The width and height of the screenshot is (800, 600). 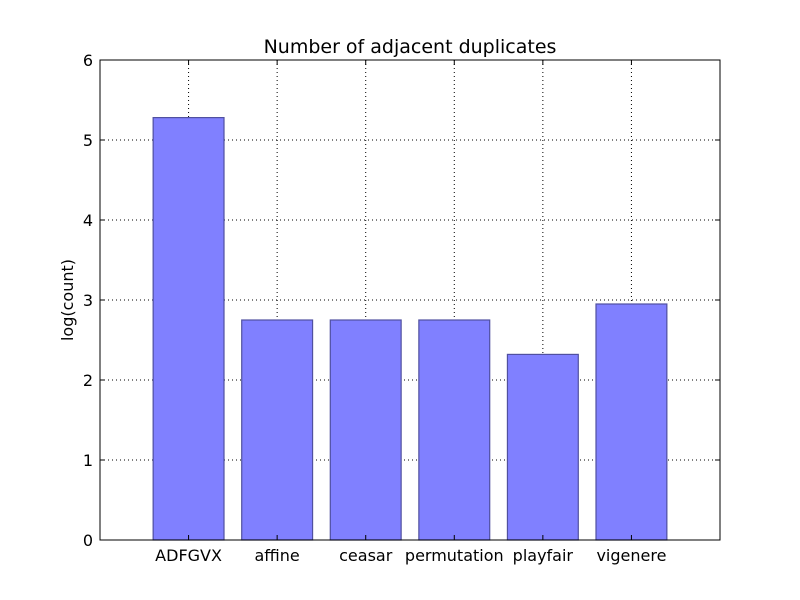 What do you see at coordinates (366, 555) in the screenshot?
I see `x-tick-label: ceasar` at bounding box center [366, 555].